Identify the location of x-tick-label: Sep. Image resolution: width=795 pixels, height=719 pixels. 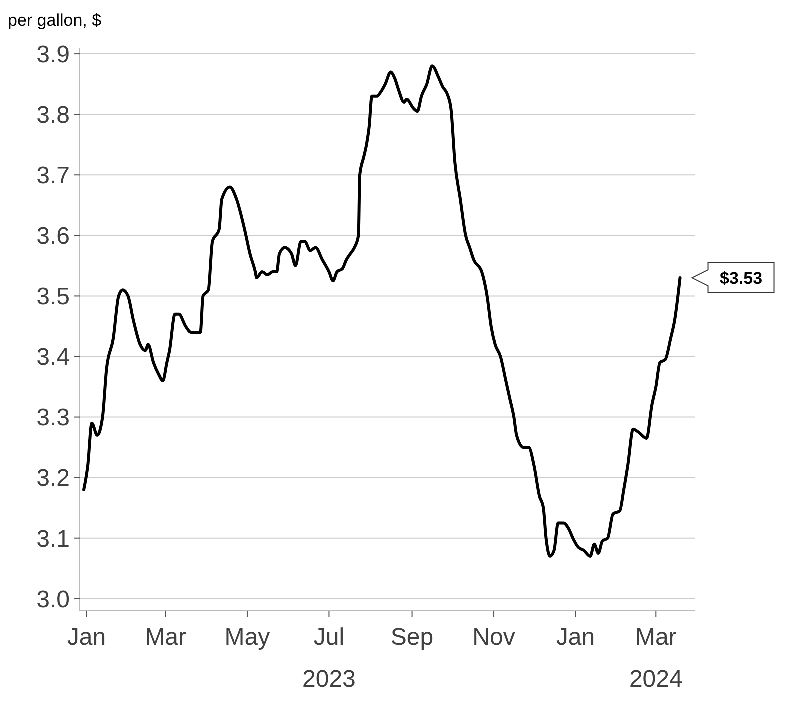
(412, 637).